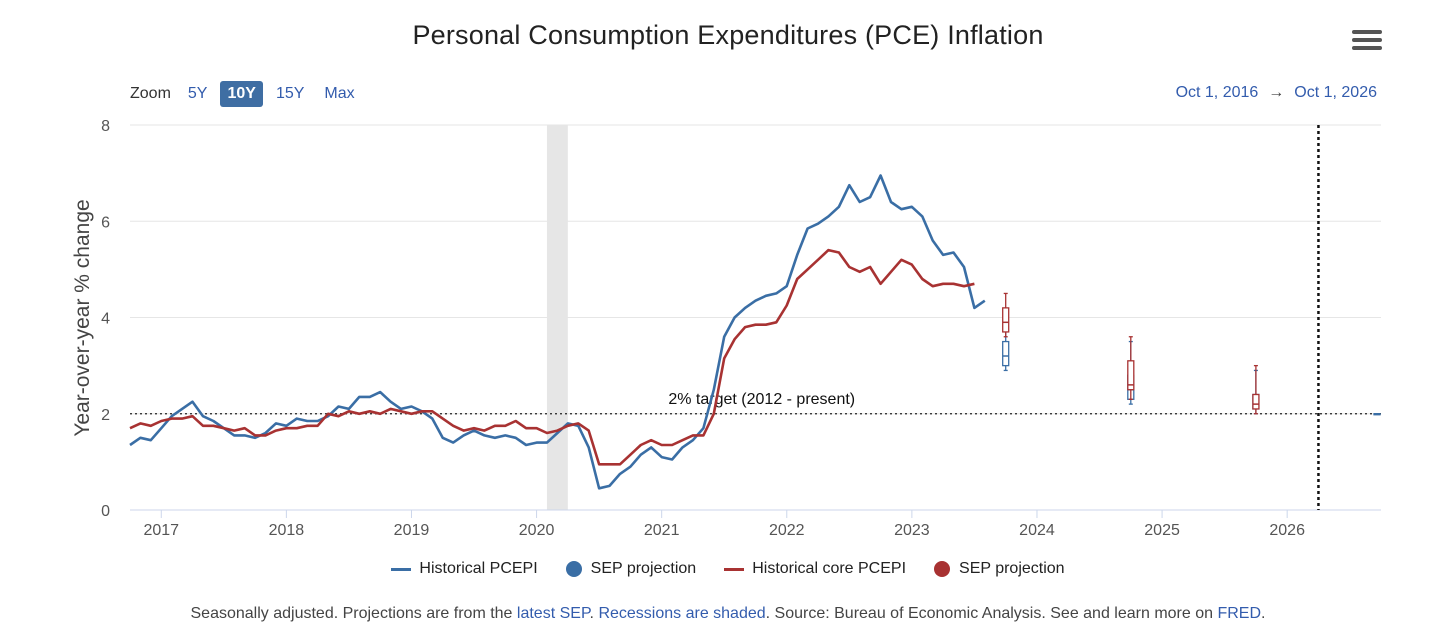 This screenshot has height=637, width=1456. What do you see at coordinates (290, 93) in the screenshot?
I see `zoom-15y-button: 15Y` at bounding box center [290, 93].